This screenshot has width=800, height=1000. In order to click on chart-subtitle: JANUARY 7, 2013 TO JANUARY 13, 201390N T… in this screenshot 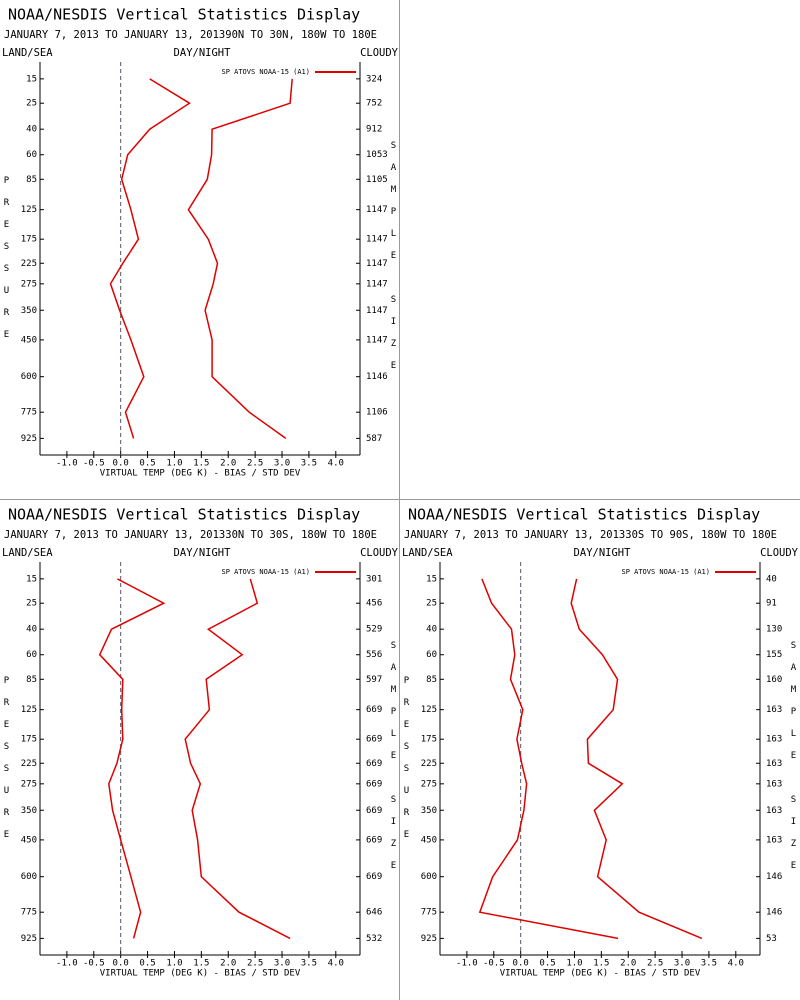, I will do `click(190, 35)`.